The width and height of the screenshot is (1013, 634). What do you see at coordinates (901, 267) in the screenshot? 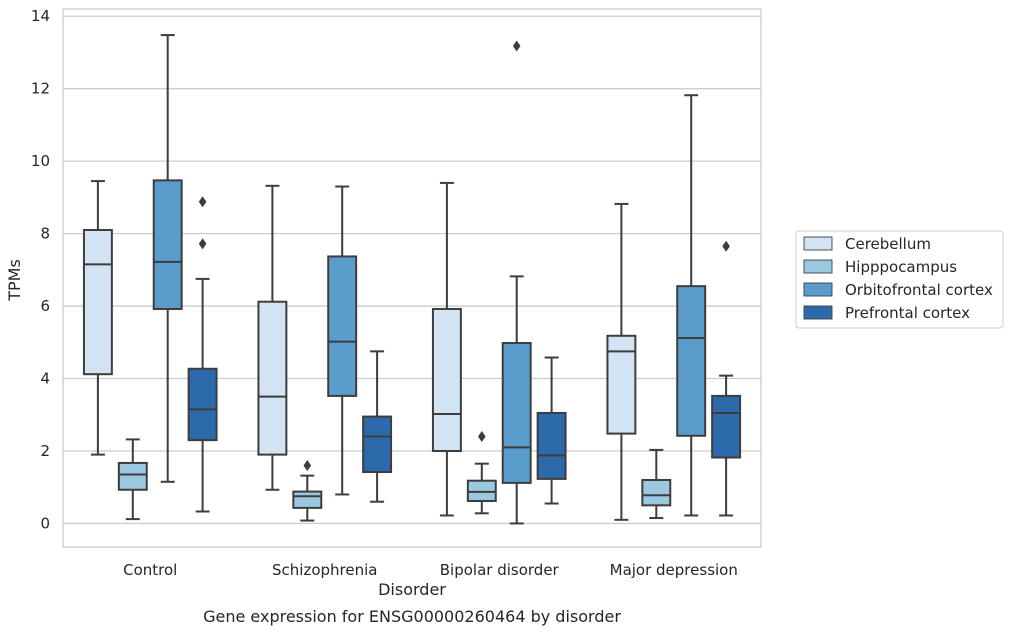
I see `legend-label: Hipppocampus` at bounding box center [901, 267].